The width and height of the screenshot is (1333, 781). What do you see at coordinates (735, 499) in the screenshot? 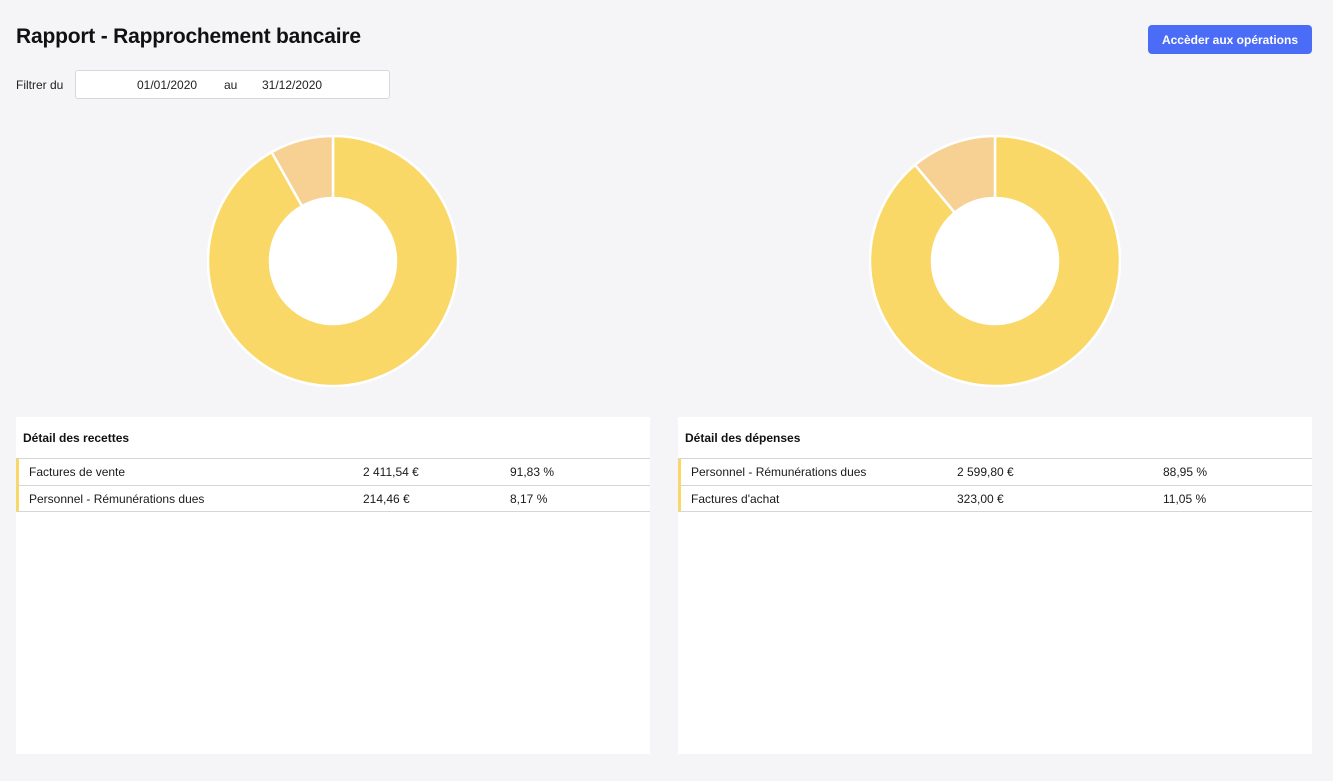
I see `row-label: Factures d'achat` at bounding box center [735, 499].